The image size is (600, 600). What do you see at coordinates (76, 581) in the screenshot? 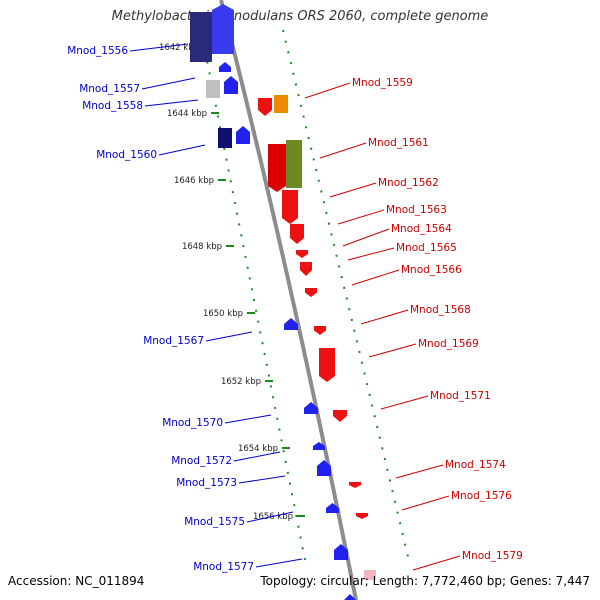
I see `accession-text: Accession: NC_011894` at bounding box center [76, 581].